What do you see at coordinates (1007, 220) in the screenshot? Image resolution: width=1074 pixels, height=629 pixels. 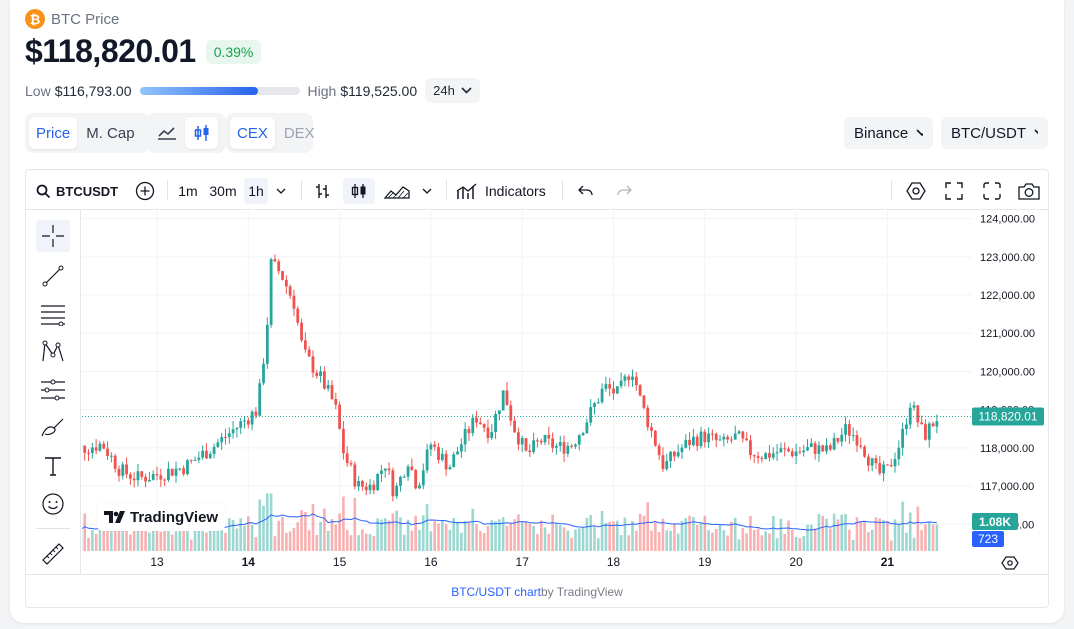 I see `y-tick-label: 124,000.00` at bounding box center [1007, 220].